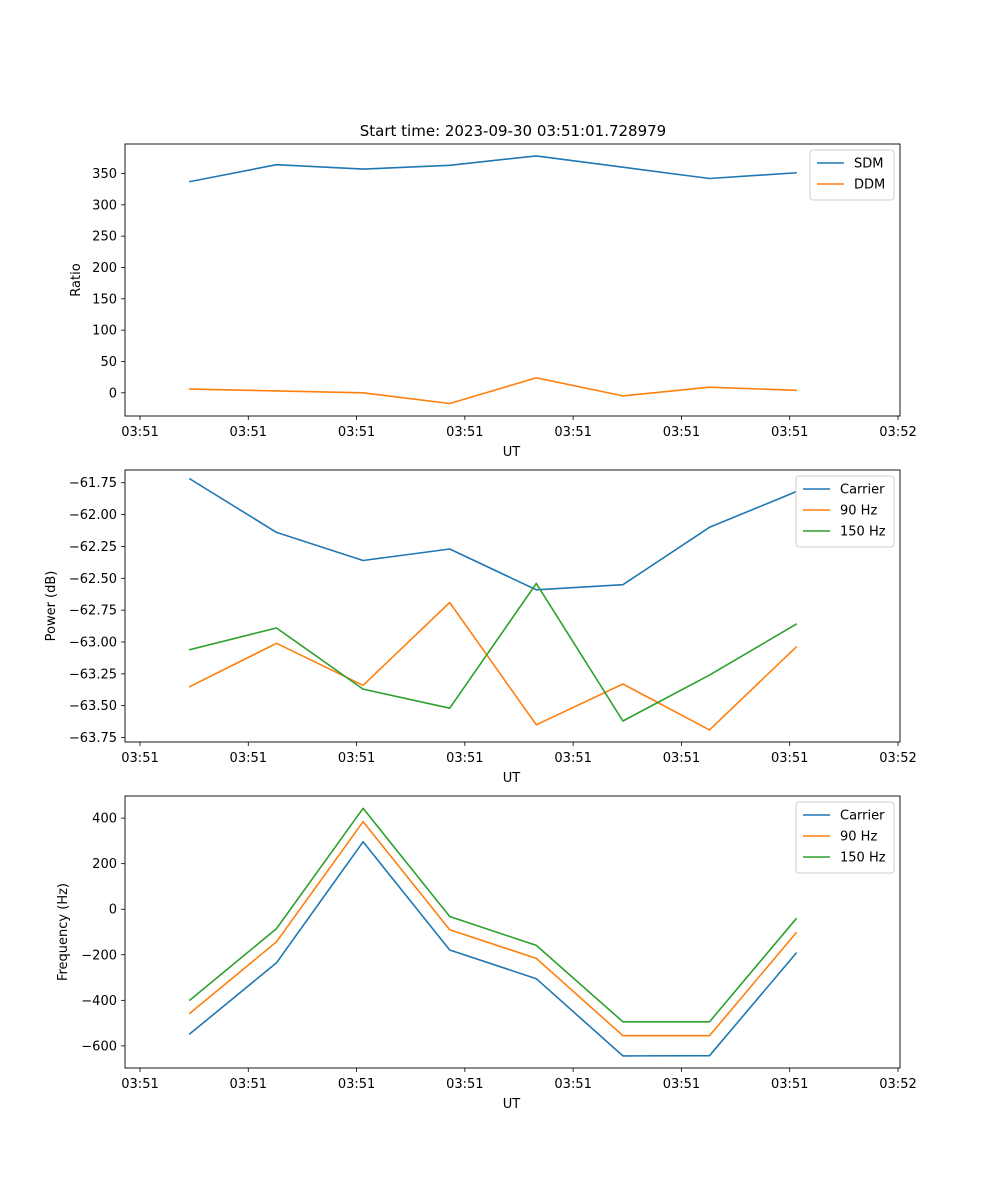 The height and width of the screenshot is (1200, 1000). Describe the element at coordinates (104, 237) in the screenshot. I see `y-tick-label: 250` at that location.